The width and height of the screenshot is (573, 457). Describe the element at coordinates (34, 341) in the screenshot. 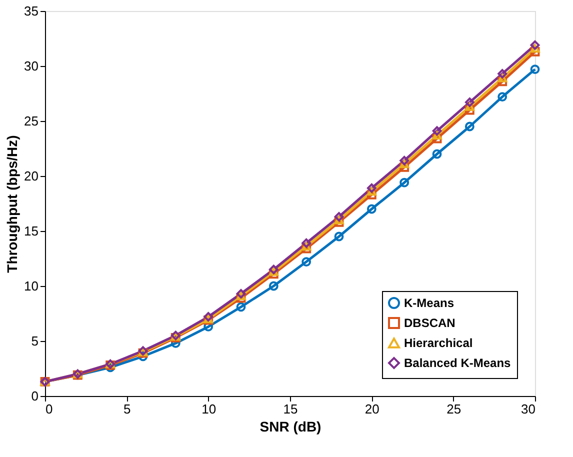

I see `y-tick-label: 5` at that location.